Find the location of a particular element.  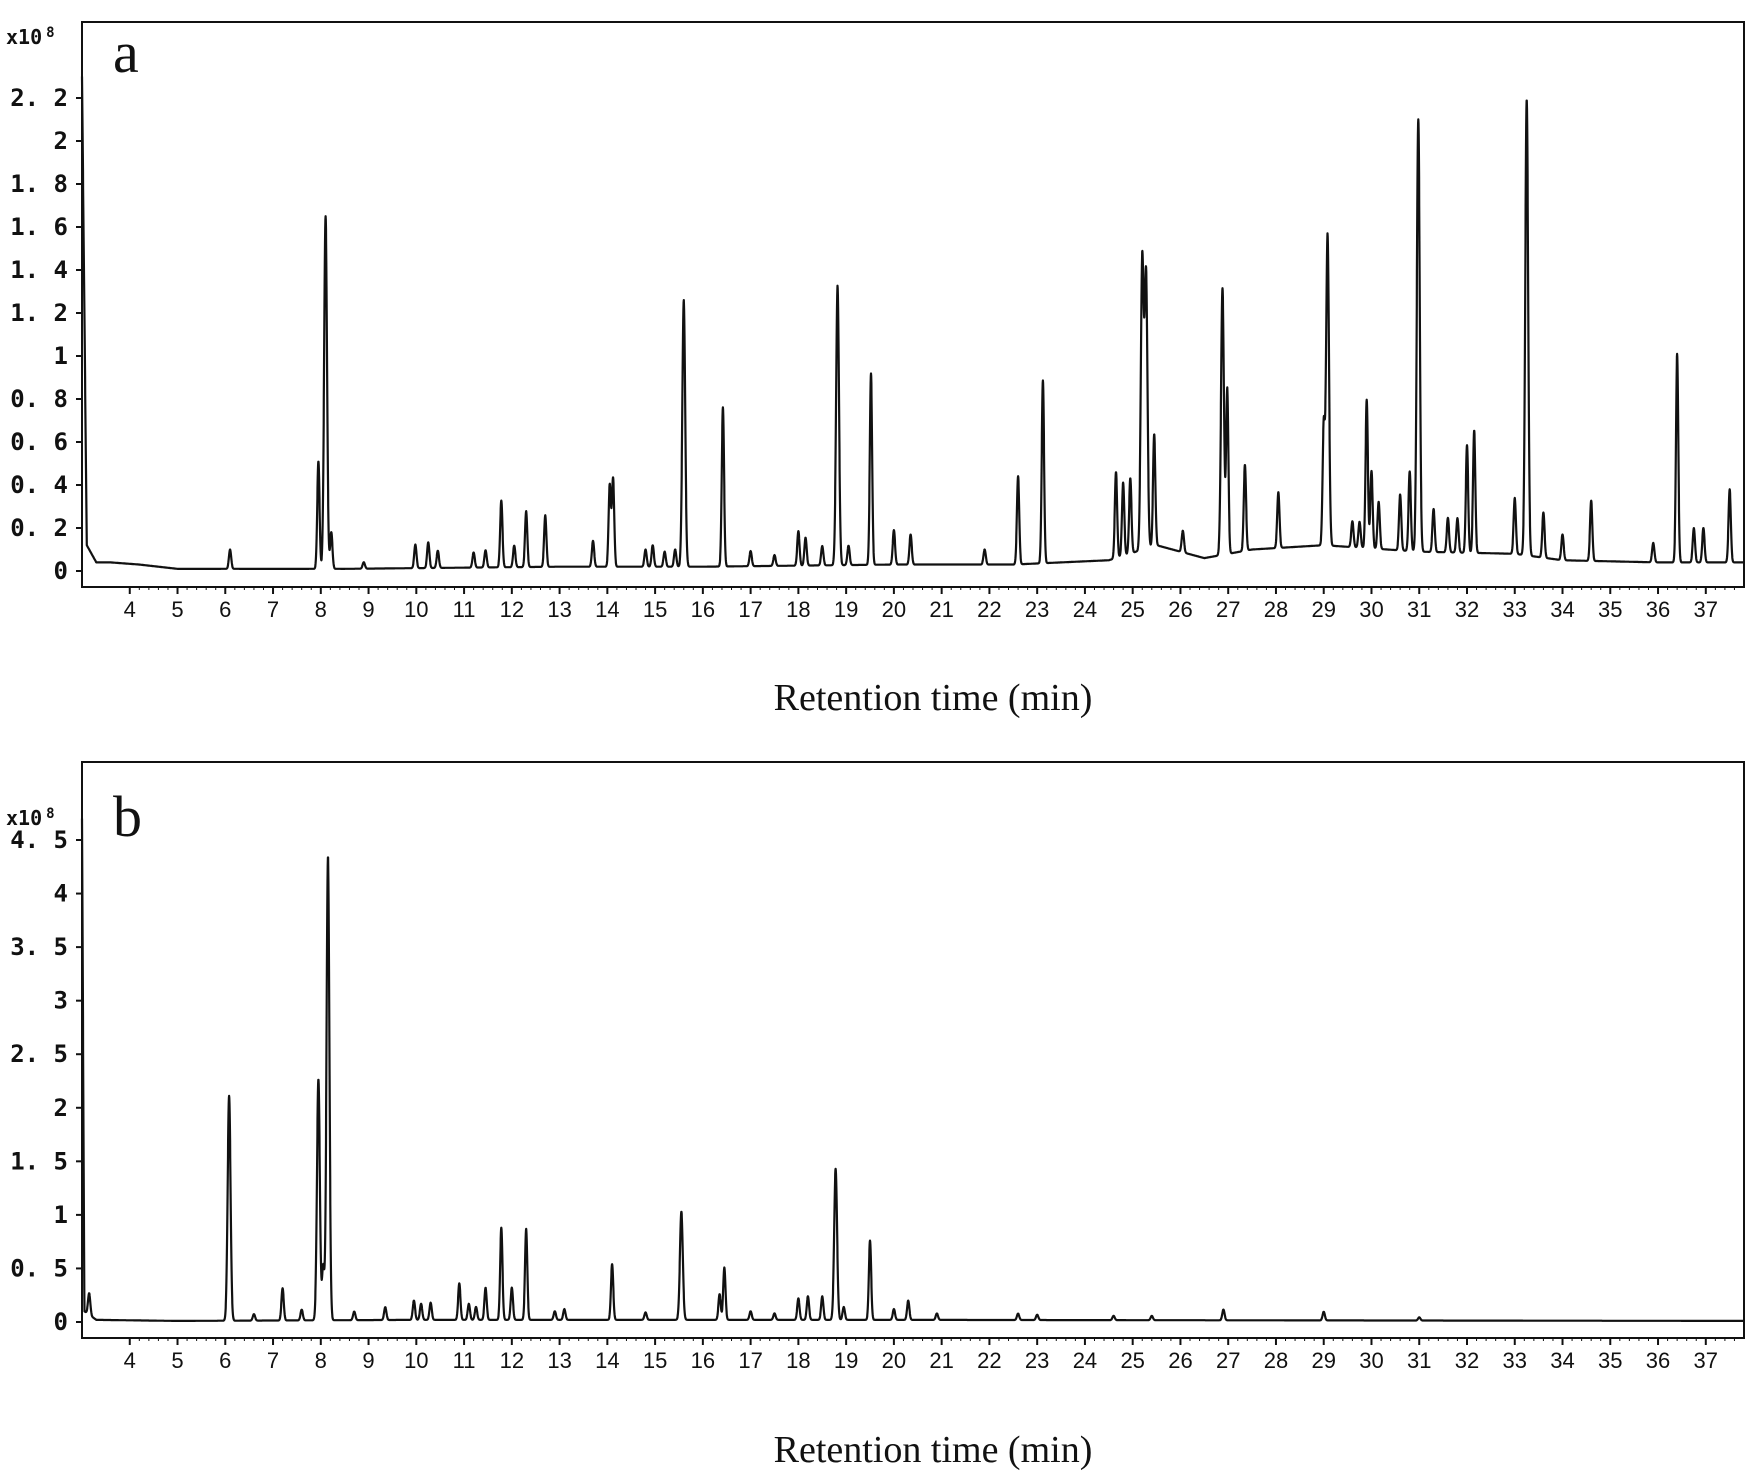

y-tick-label: 1. 8 is located at coordinates (39, 184).